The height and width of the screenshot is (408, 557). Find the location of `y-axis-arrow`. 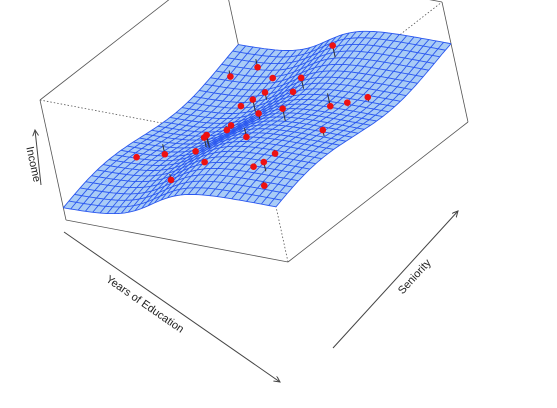

y-axis-arrow is located at coordinates (395, 280).